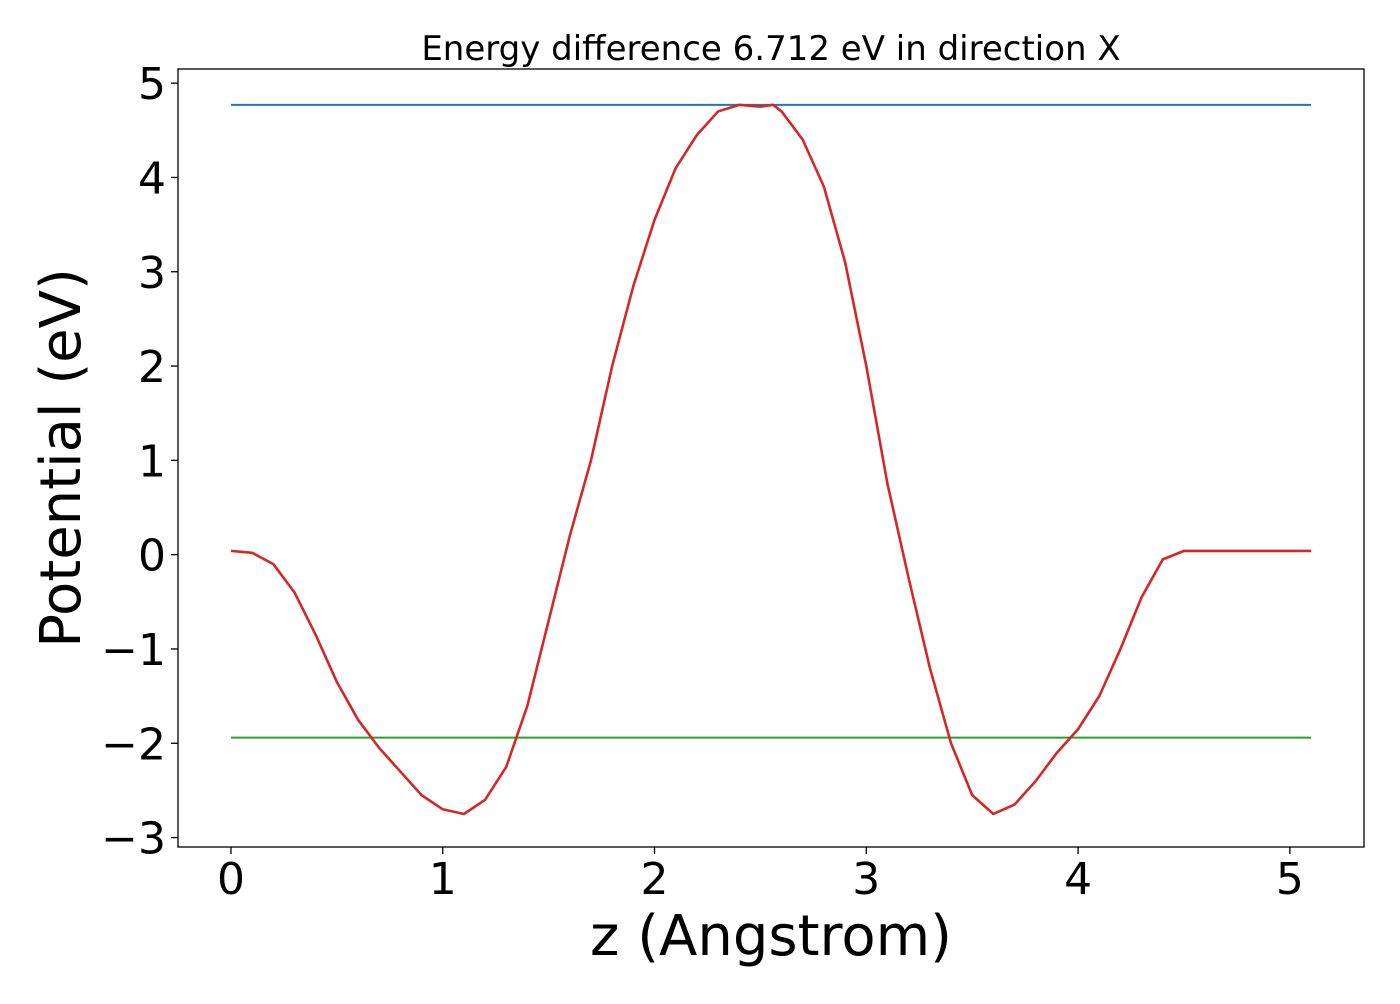  Describe the element at coordinates (133, 650) in the screenshot. I see `y-tick-label: −1` at that location.